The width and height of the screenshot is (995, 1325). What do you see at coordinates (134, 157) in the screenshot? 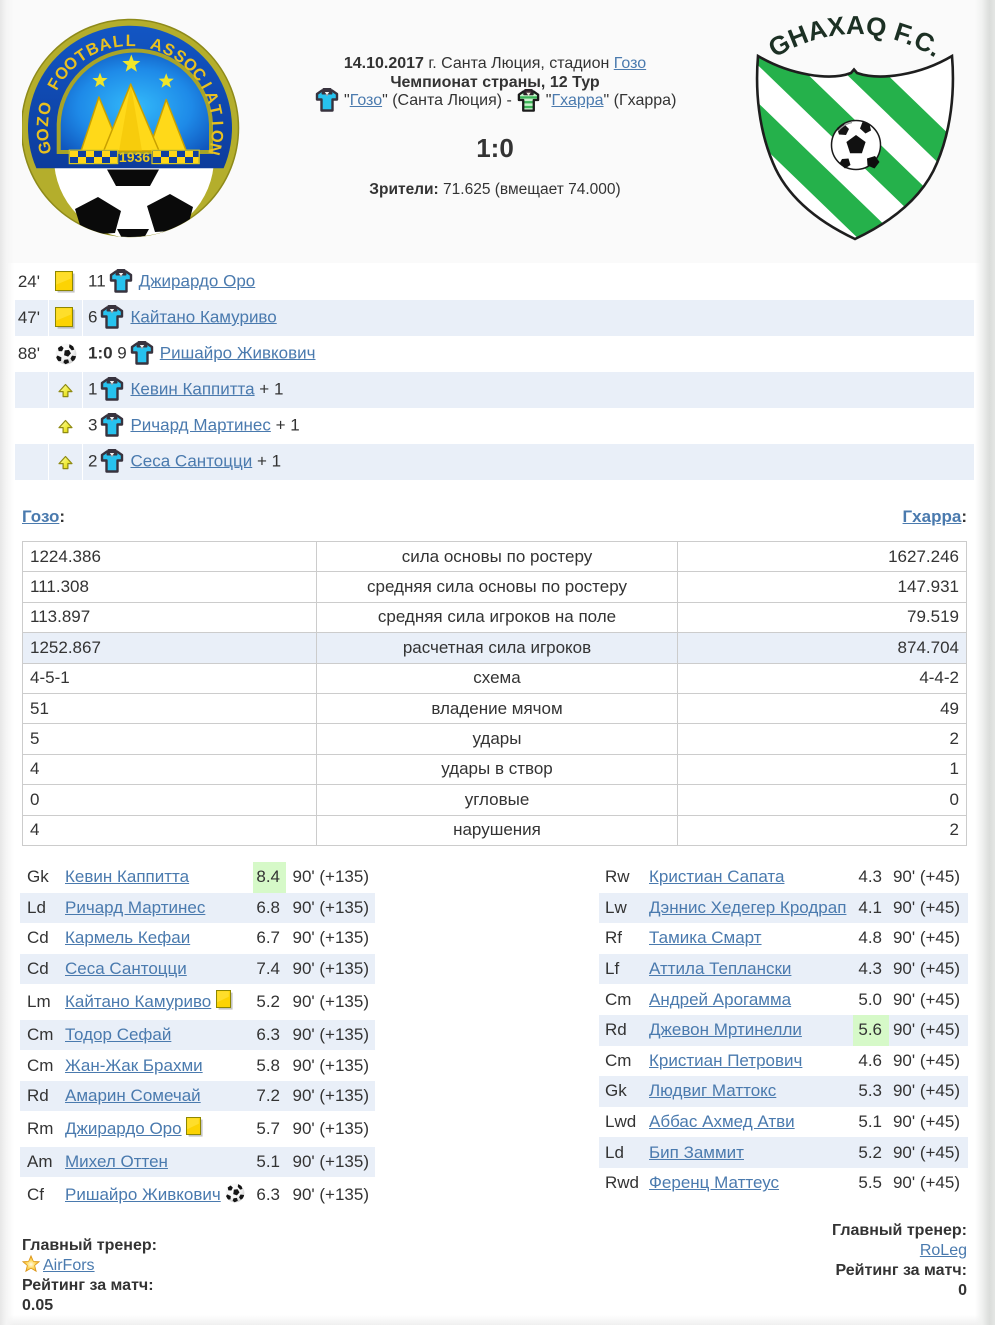
I see `svg-text: 1936` at bounding box center [134, 157].